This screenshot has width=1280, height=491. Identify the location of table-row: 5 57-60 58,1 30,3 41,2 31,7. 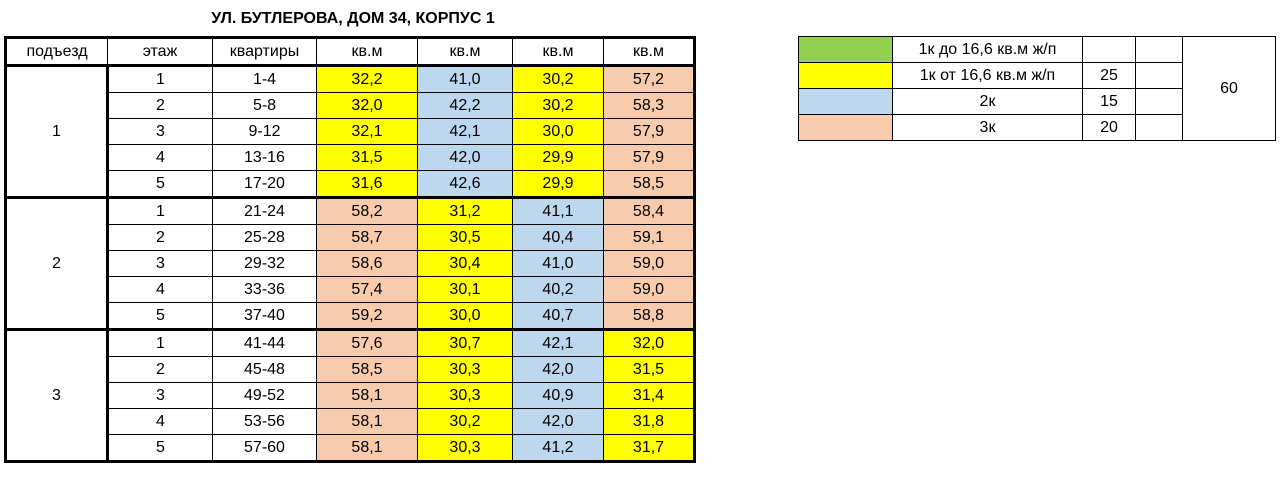
(350, 448).